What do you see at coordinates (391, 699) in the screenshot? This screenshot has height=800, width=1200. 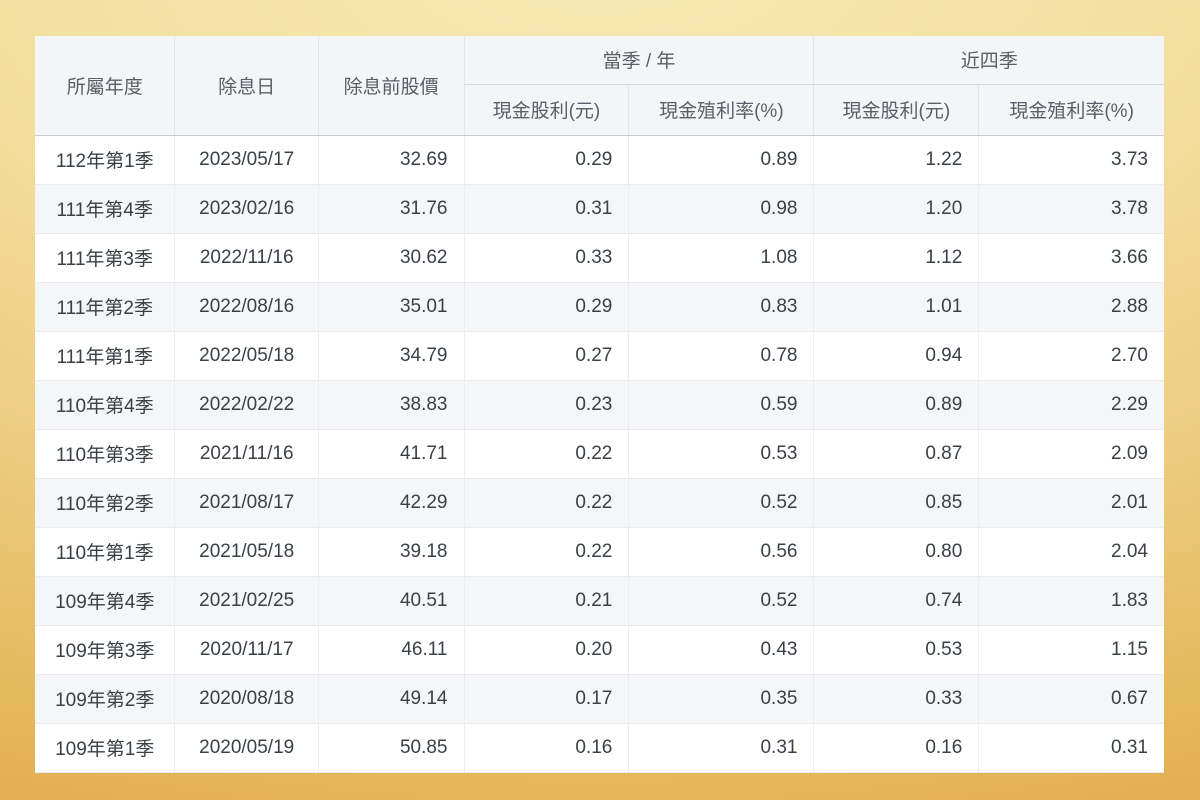 I see `cell-price: 49.14` at bounding box center [391, 699].